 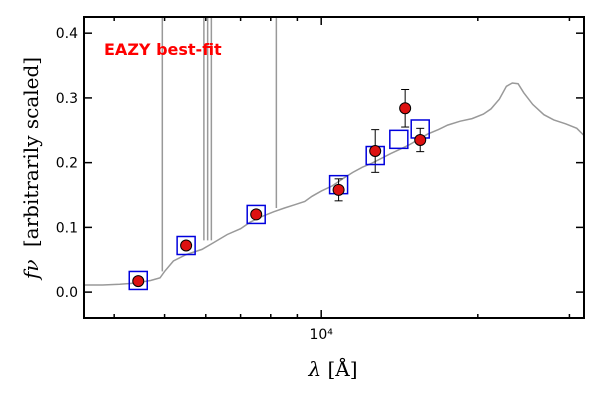 What do you see at coordinates (31, 271) in the screenshot?
I see `y-axis-symbol: fν` at bounding box center [31, 271].